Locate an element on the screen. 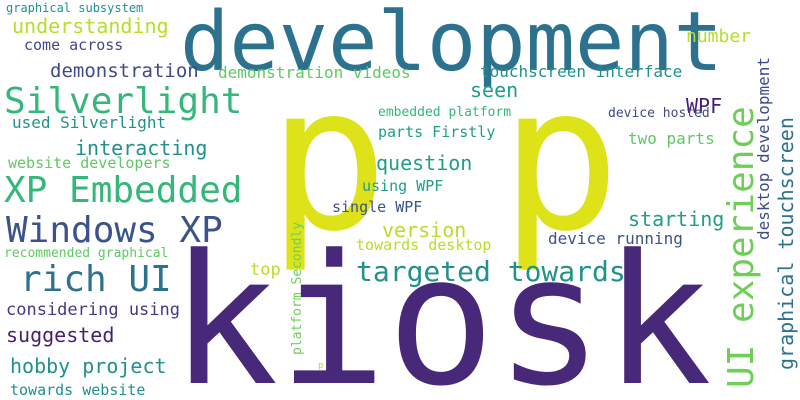 The image size is (800, 400). word: embedded platform is located at coordinates (445, 112).